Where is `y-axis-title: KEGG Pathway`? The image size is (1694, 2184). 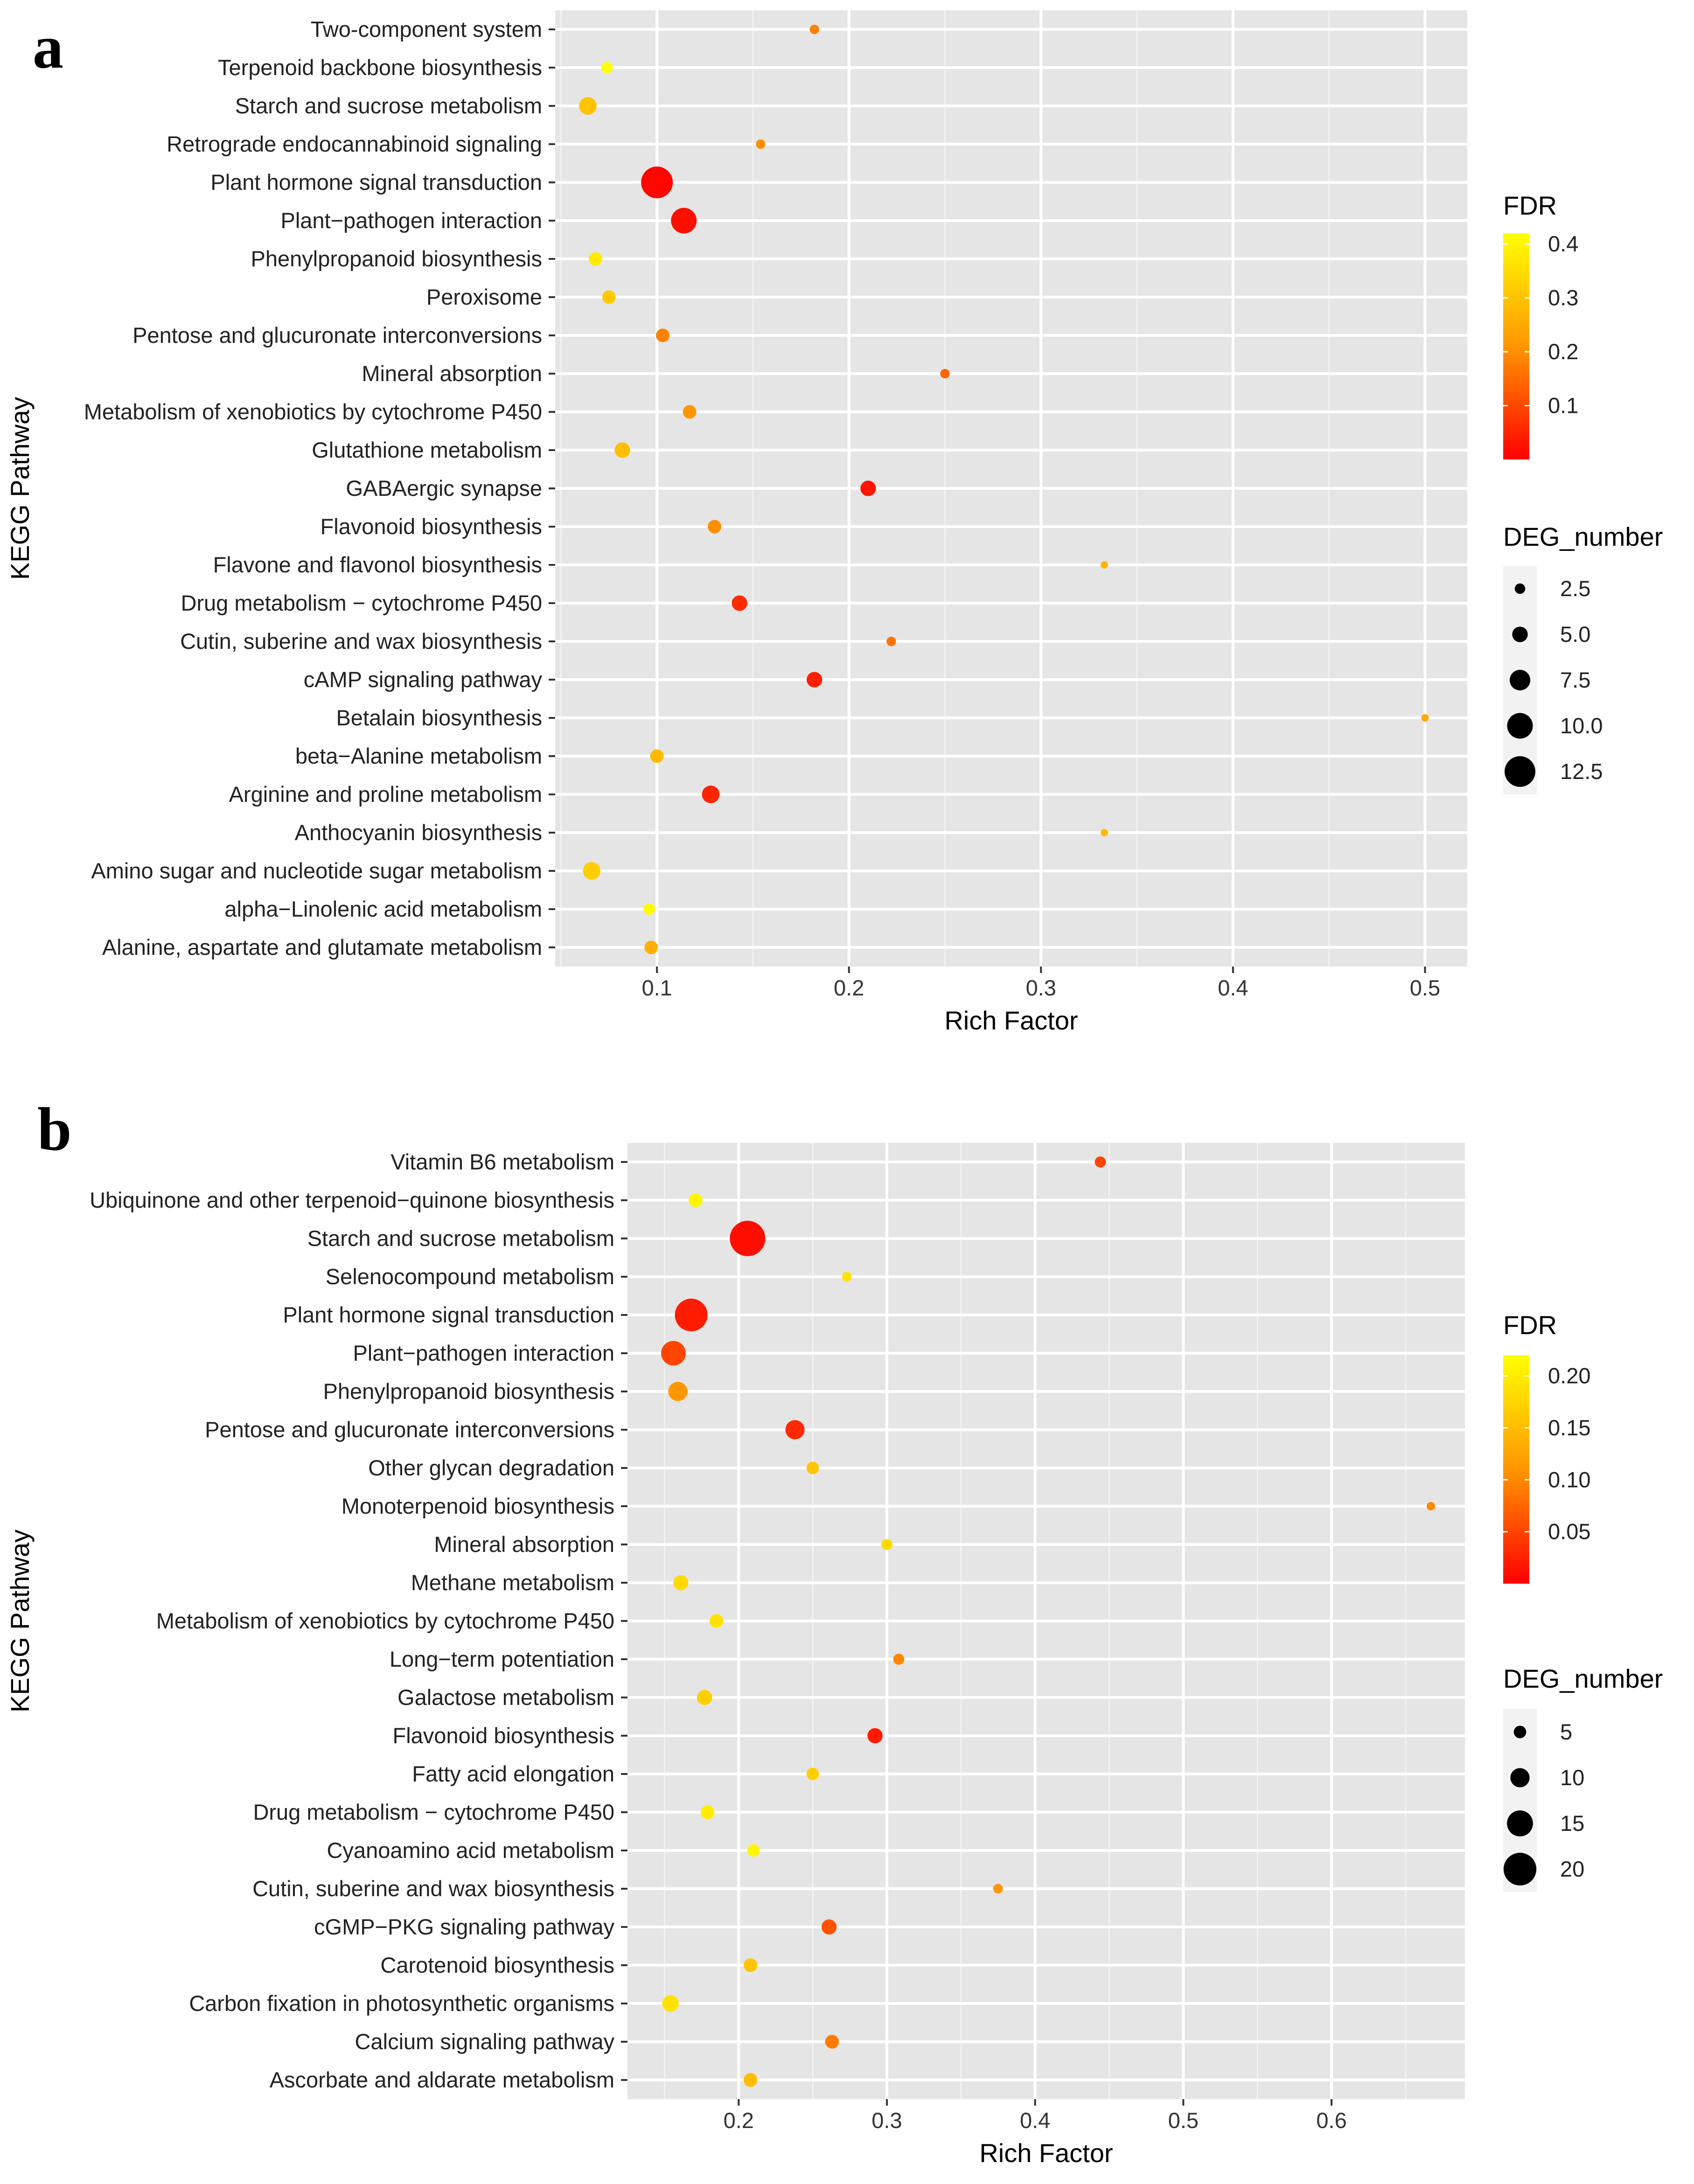
y-axis-title: KEGG Pathway is located at coordinates (20, 1621).